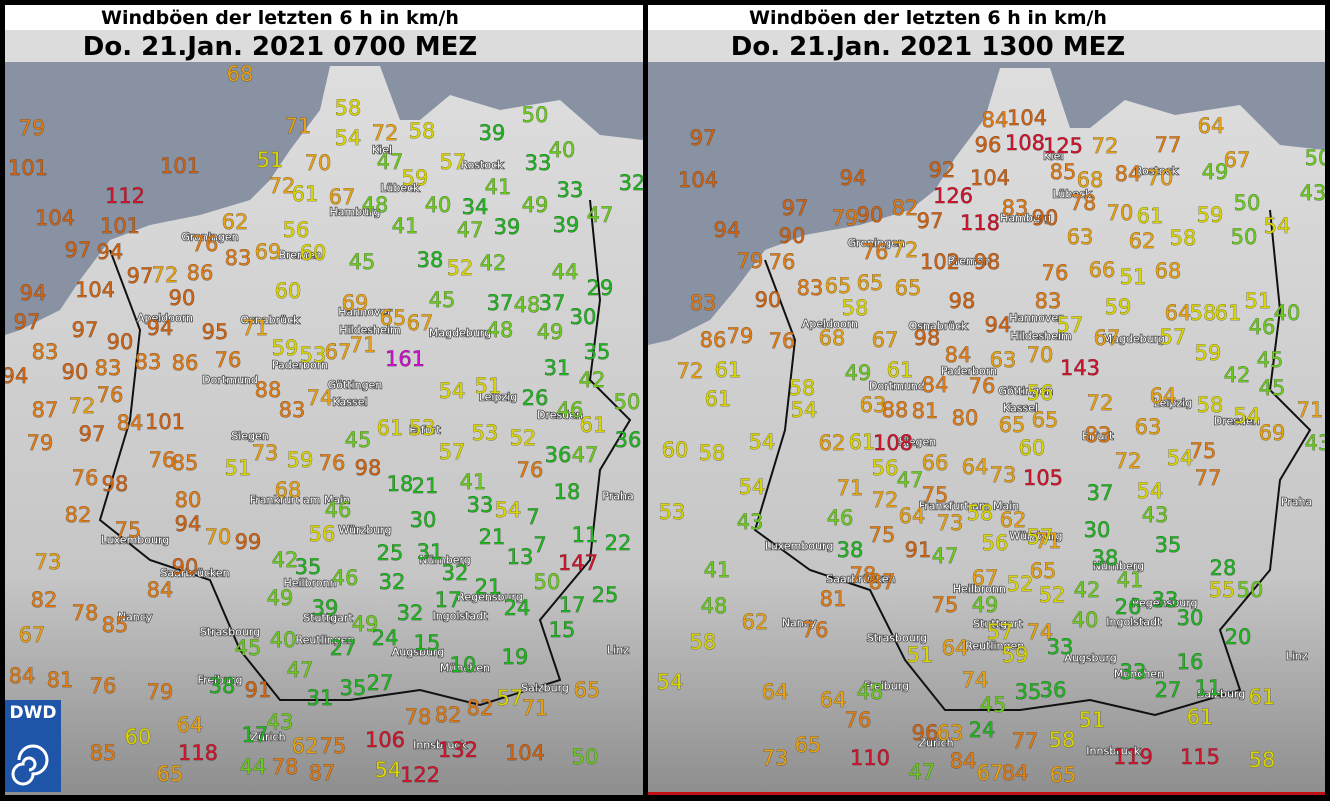 This screenshot has height=801, width=1330. I want to click on gust-value: 63, so click(1148, 427).